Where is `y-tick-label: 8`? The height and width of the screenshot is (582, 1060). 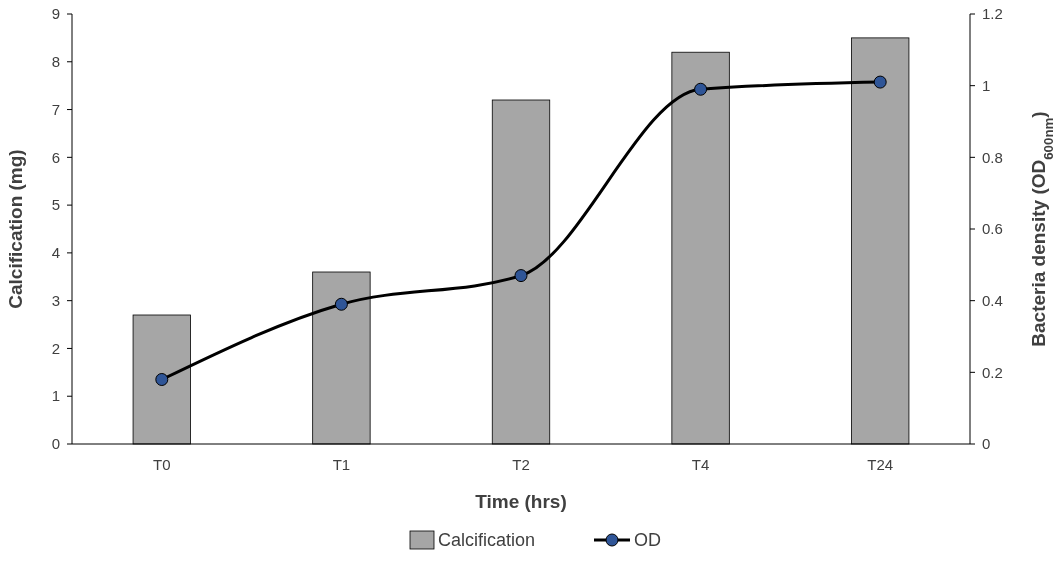
y-tick-label: 8 is located at coordinates (55, 62).